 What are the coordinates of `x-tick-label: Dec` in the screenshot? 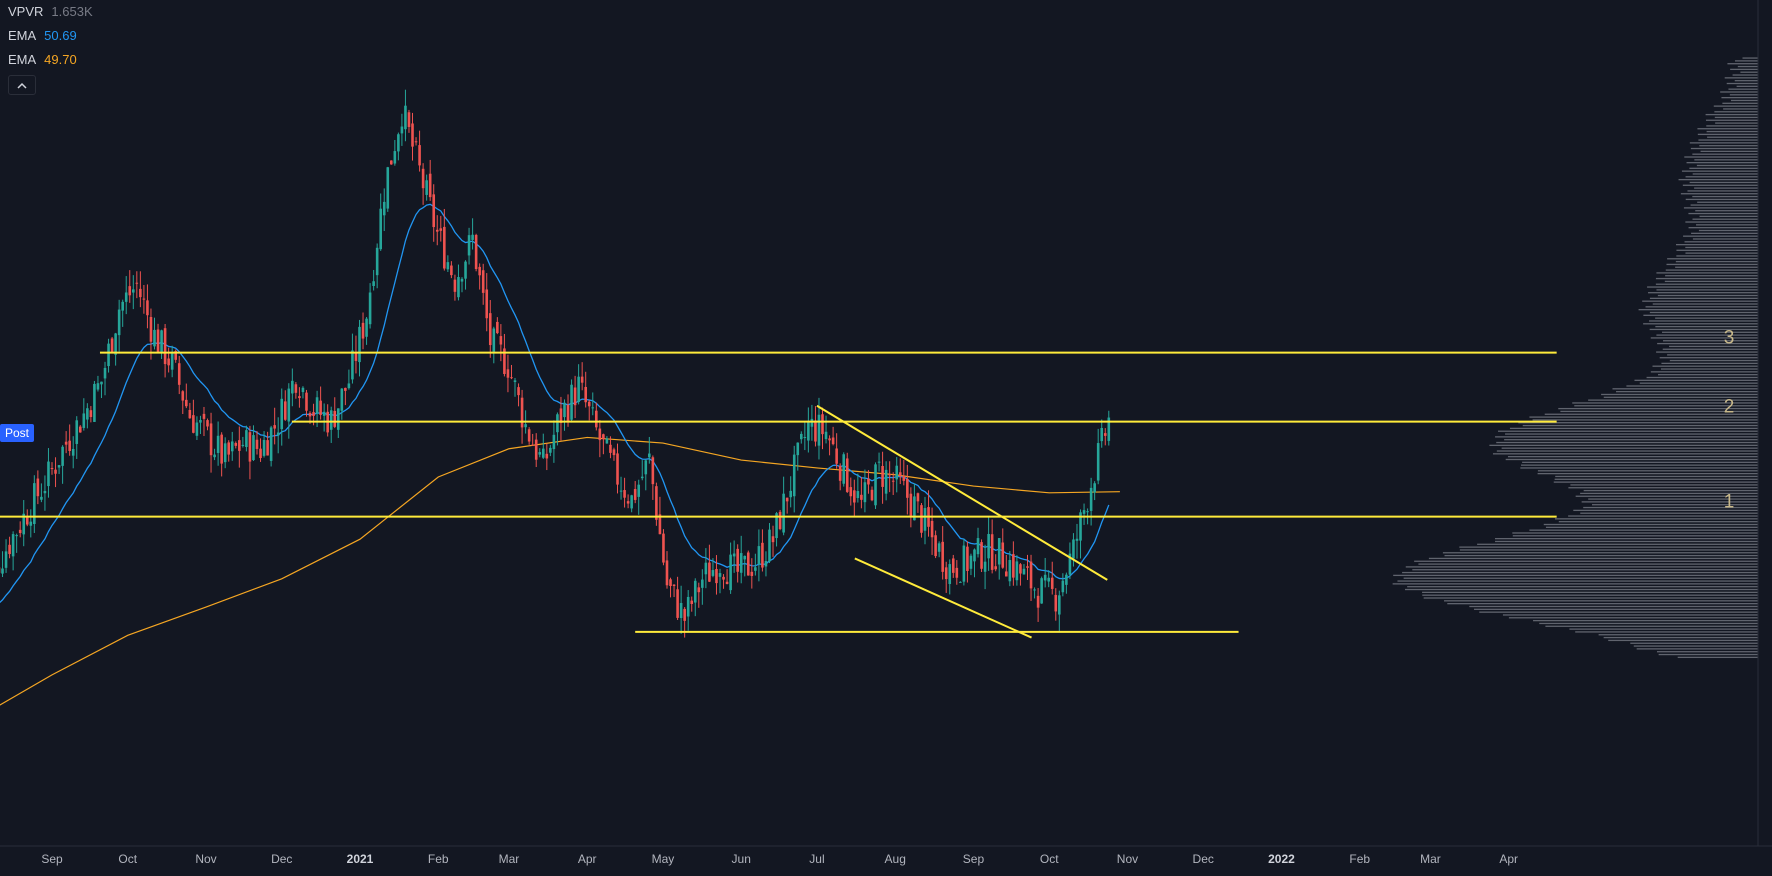 It's located at (281, 859).